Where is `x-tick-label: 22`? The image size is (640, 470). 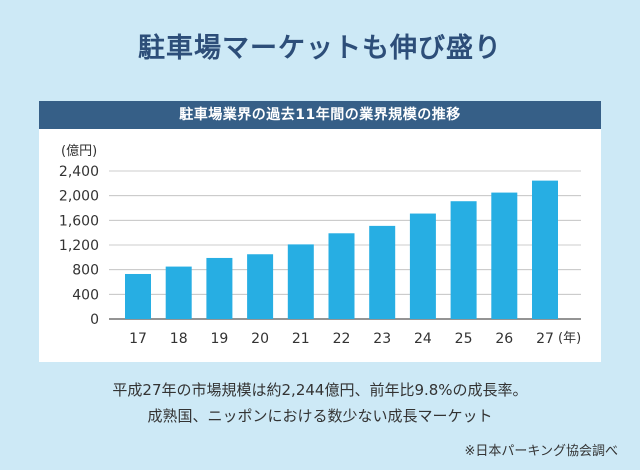
x-tick-label: 22 is located at coordinates (342, 339).